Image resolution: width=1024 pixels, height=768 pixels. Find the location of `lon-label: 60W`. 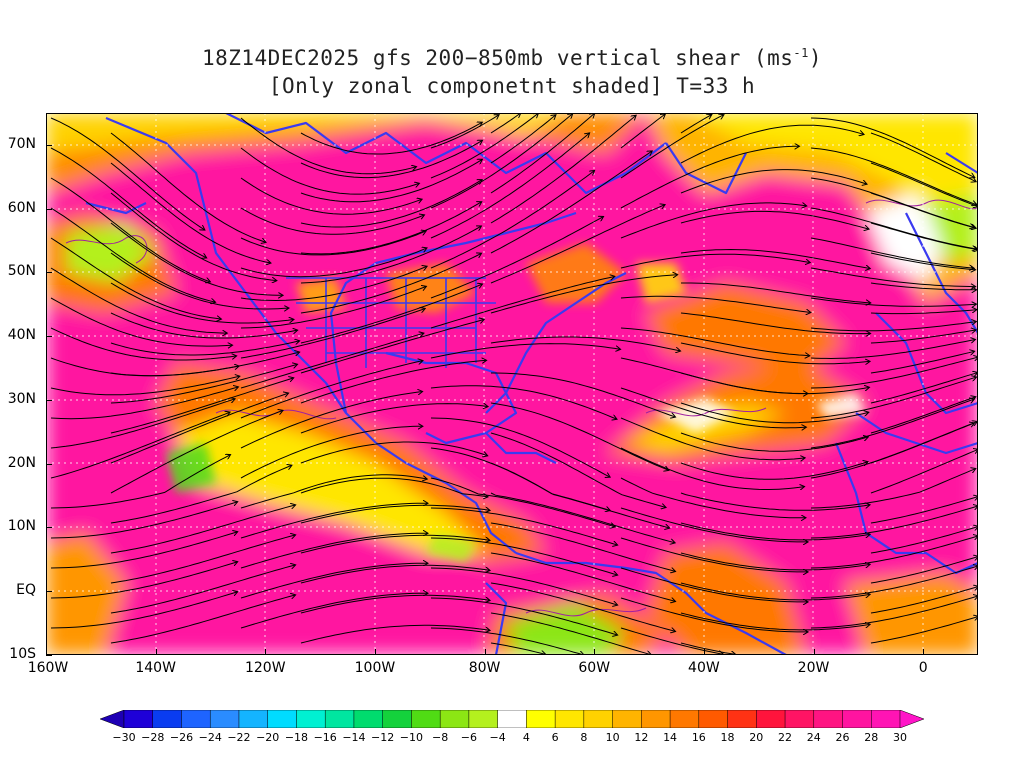

lon-label: 60W is located at coordinates (594, 668).